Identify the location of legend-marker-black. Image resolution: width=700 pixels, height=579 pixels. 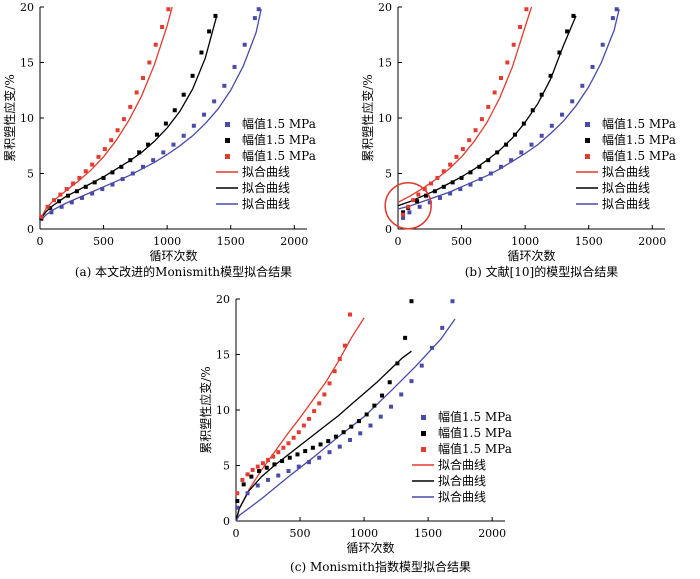
(227, 140).